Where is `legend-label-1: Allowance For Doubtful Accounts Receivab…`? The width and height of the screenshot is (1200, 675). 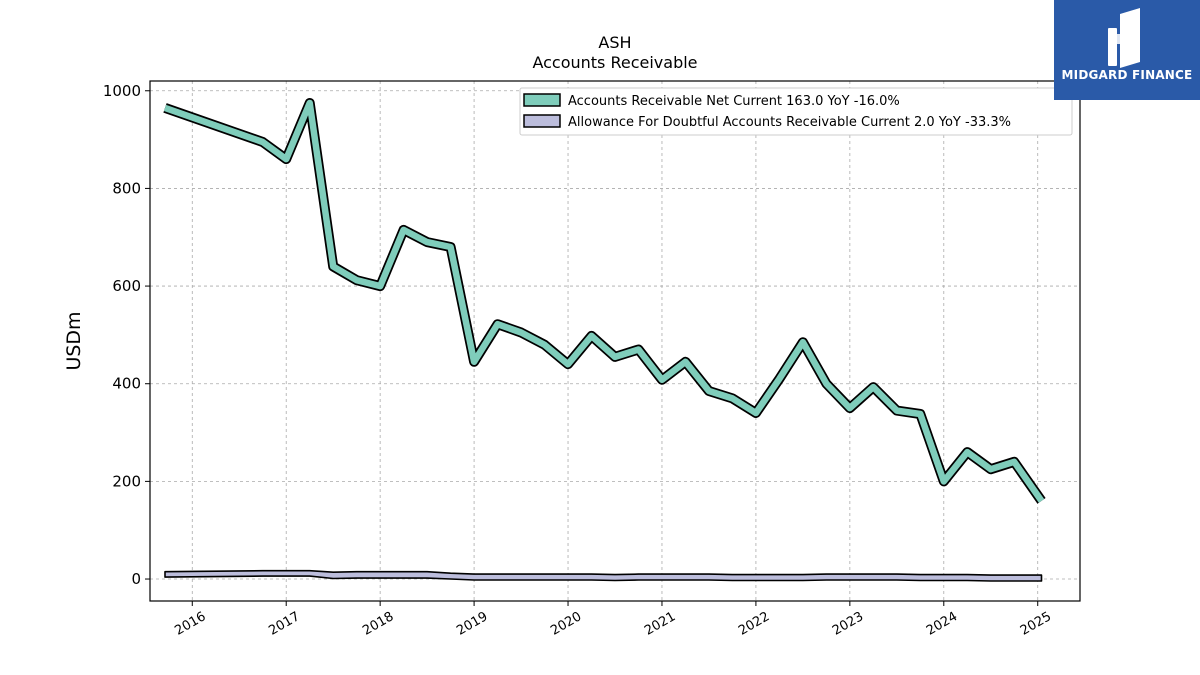
legend-label-1: Allowance For Doubtful Accounts Receivab… is located at coordinates (789, 122).